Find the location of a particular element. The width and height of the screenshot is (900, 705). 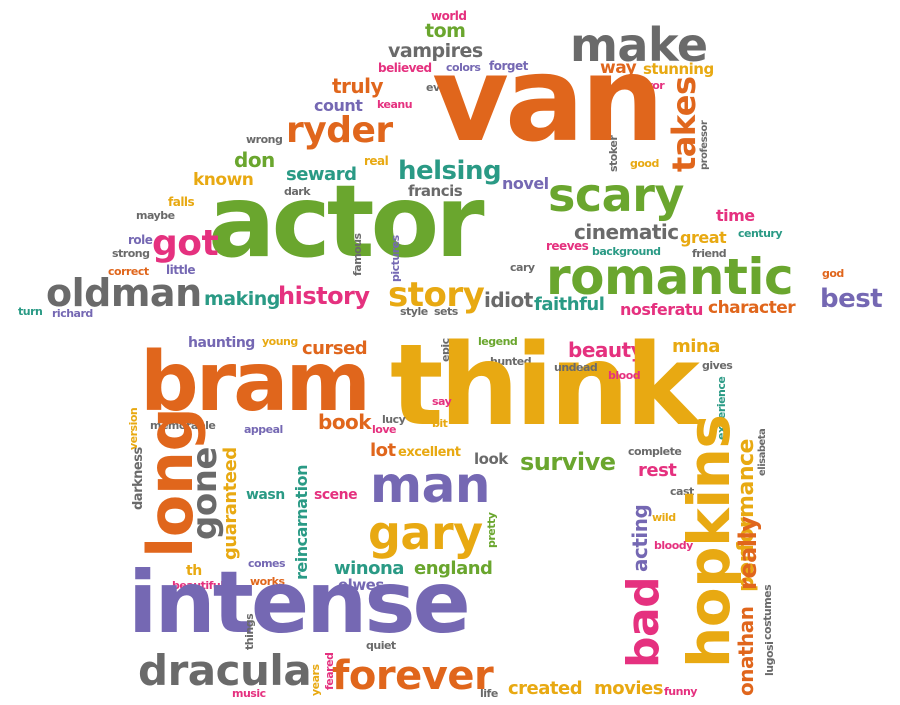

word-music: music is located at coordinates (249, 693).